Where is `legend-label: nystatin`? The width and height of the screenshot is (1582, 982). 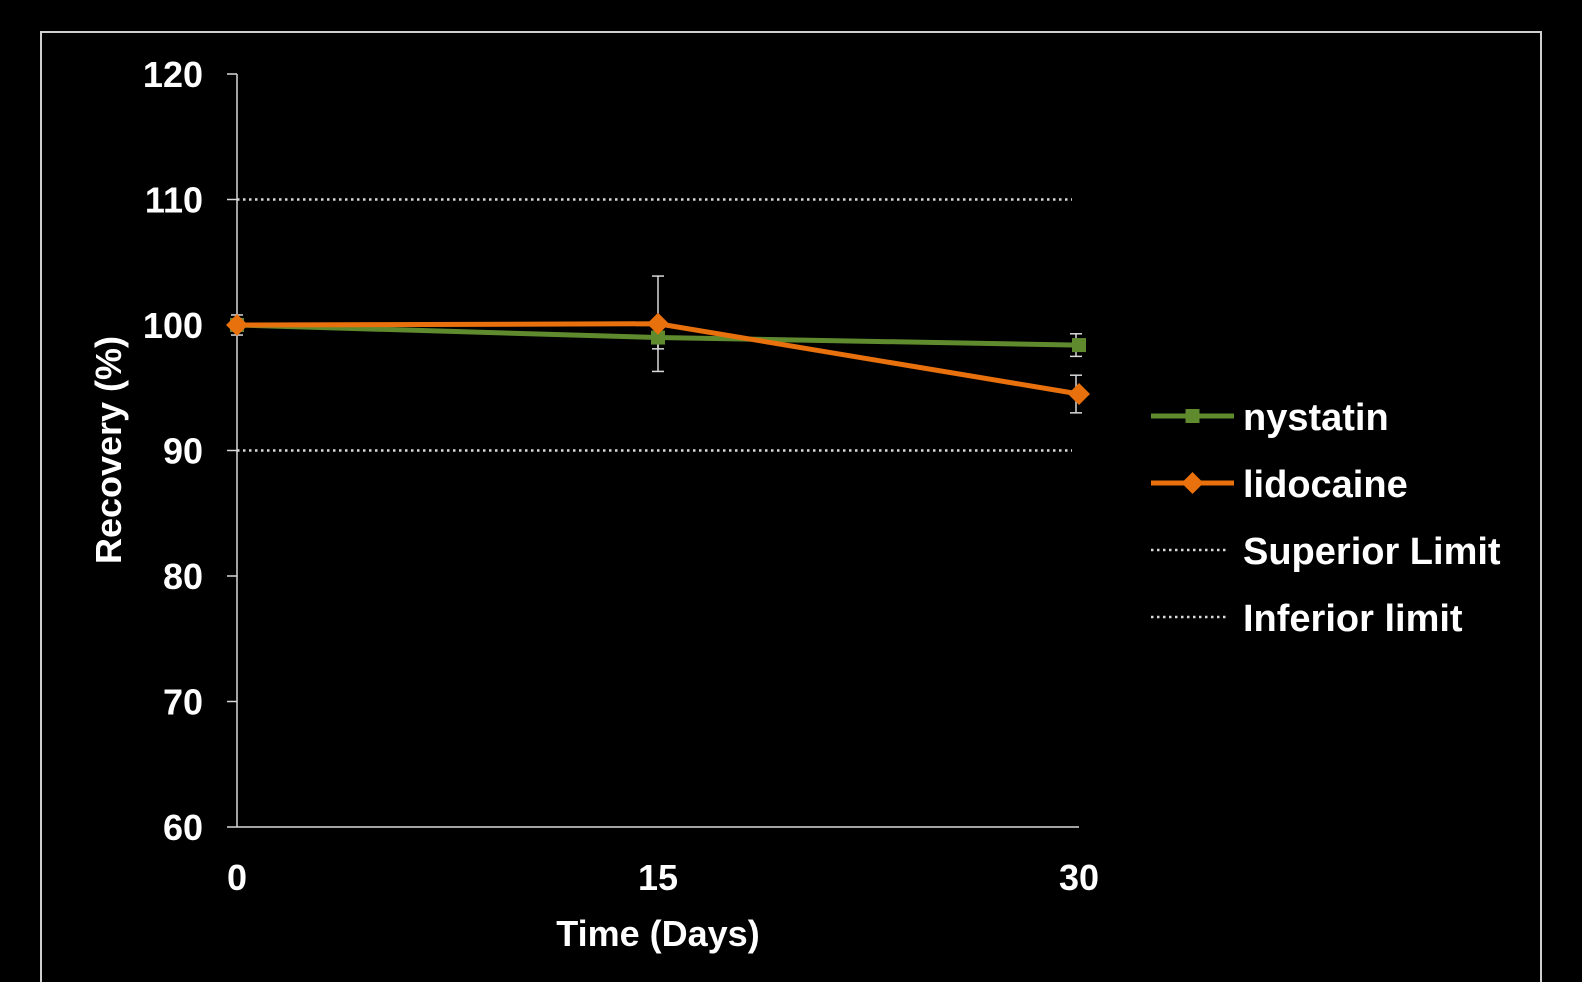 legend-label: nystatin is located at coordinates (1316, 418).